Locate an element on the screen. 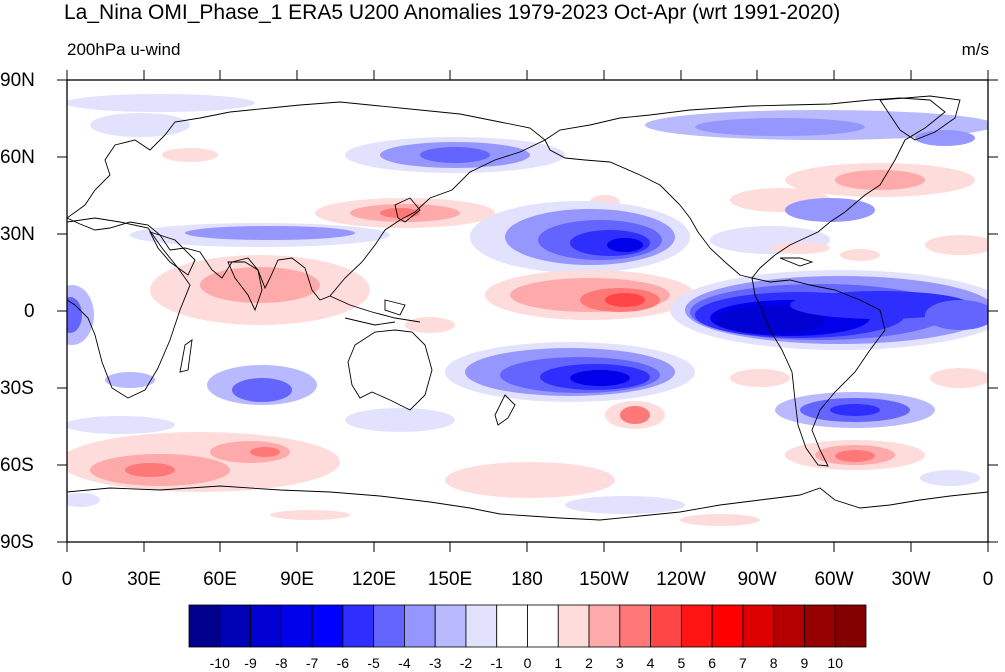 The image size is (1005, 672). lon-label-120w: 120W is located at coordinates (681, 579).